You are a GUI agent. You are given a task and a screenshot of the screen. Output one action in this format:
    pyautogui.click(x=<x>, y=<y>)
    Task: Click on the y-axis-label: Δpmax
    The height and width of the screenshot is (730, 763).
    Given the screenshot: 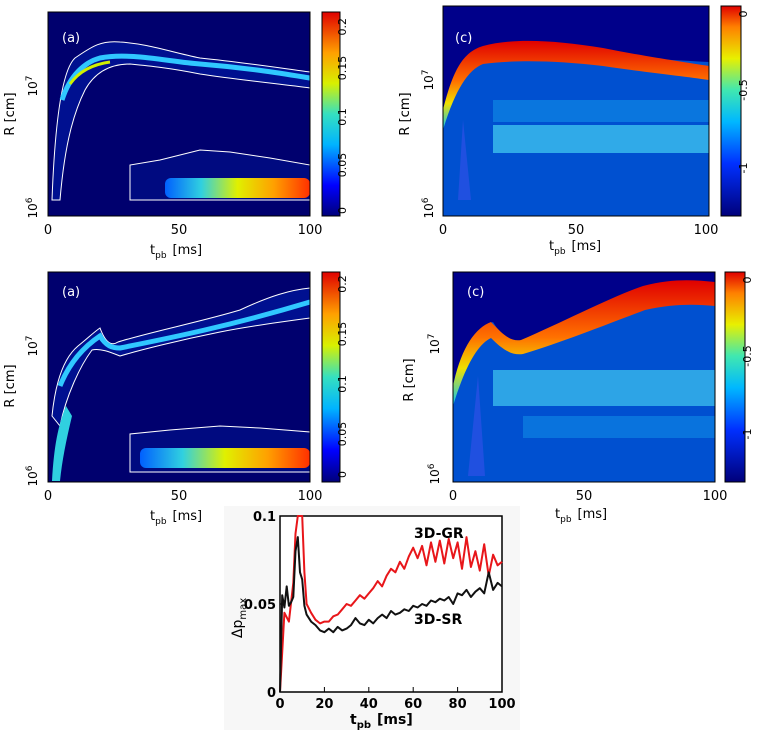 What is the action you would take?
    pyautogui.click(x=239, y=618)
    